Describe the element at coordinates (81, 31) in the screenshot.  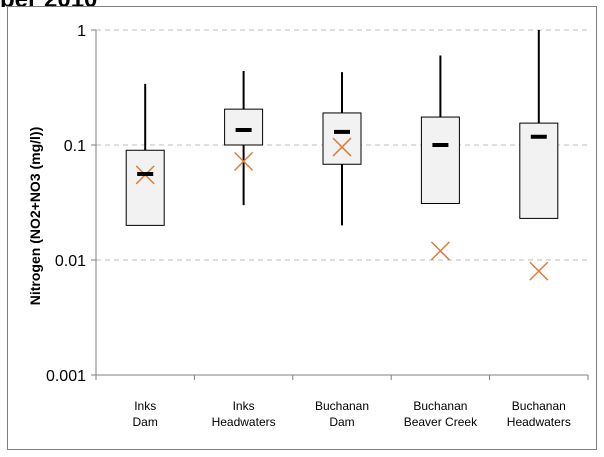
I see `y-tick-label: 1` at that location.